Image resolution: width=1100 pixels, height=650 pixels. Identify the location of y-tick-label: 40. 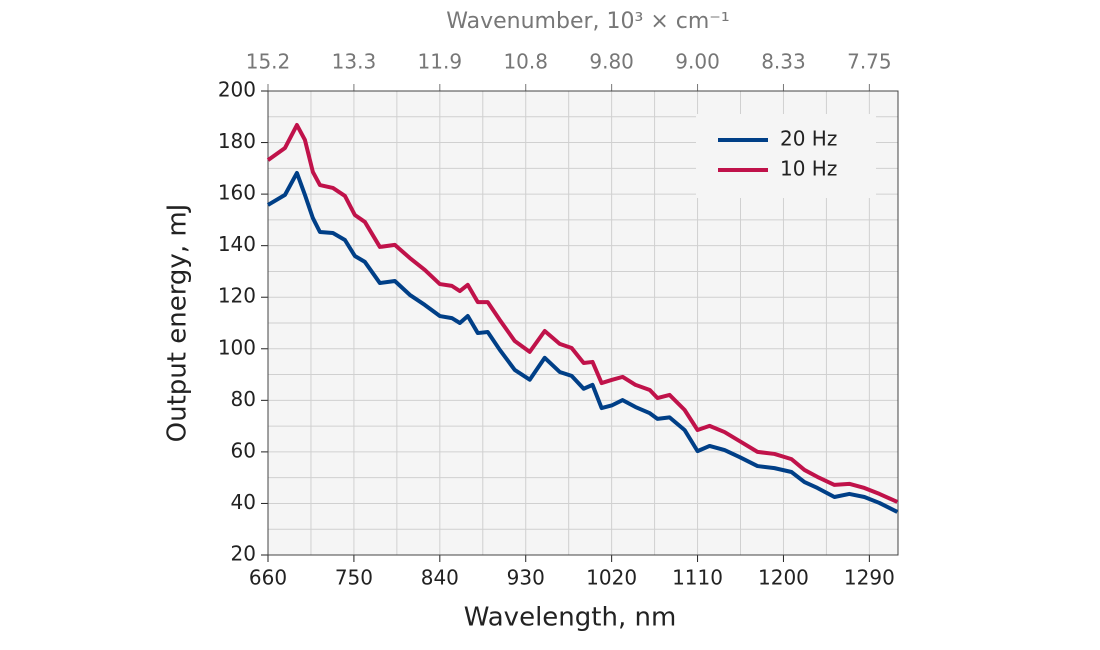
(243, 502).